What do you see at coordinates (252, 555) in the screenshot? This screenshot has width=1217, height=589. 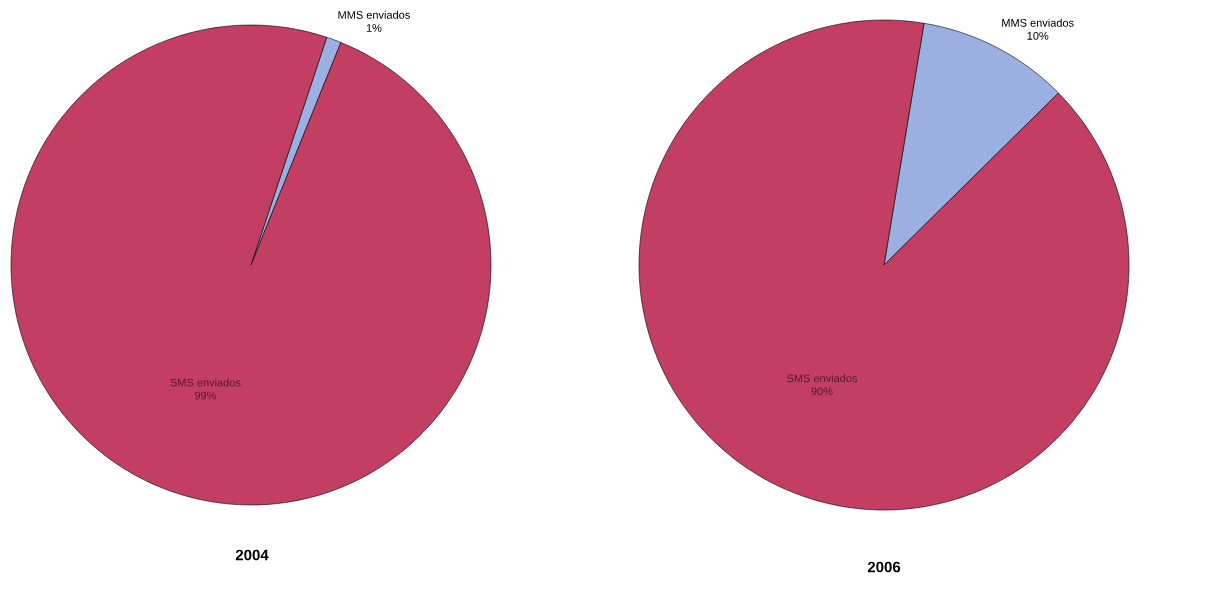 I see `text: 2004` at bounding box center [252, 555].